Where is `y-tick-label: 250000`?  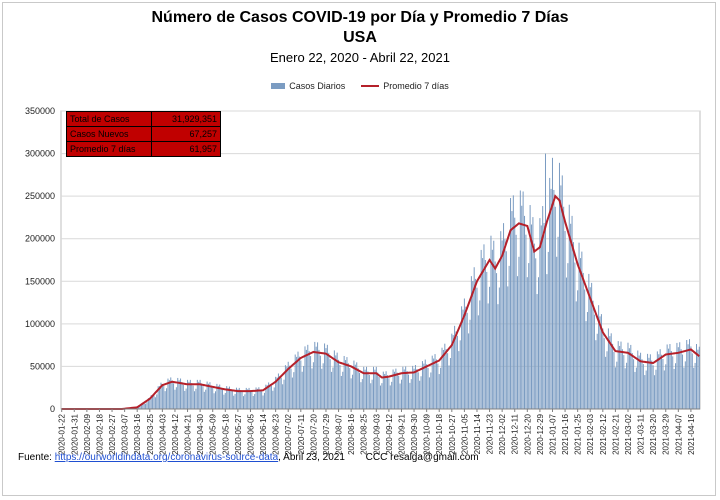 y-tick-label: 250000 is located at coordinates (40, 196).